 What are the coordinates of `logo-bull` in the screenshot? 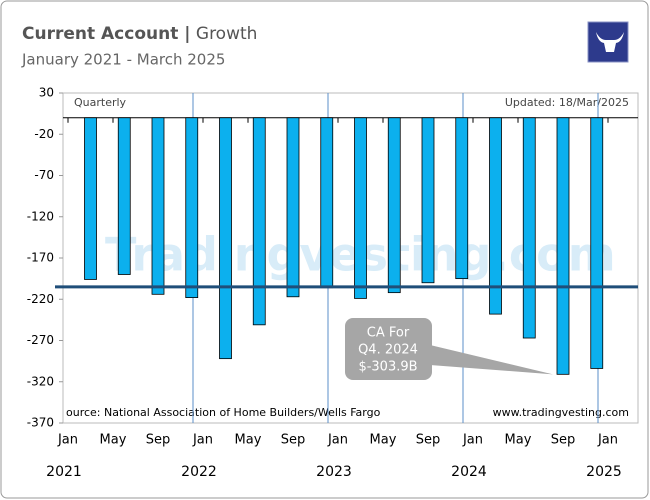 It's located at (610, 42).